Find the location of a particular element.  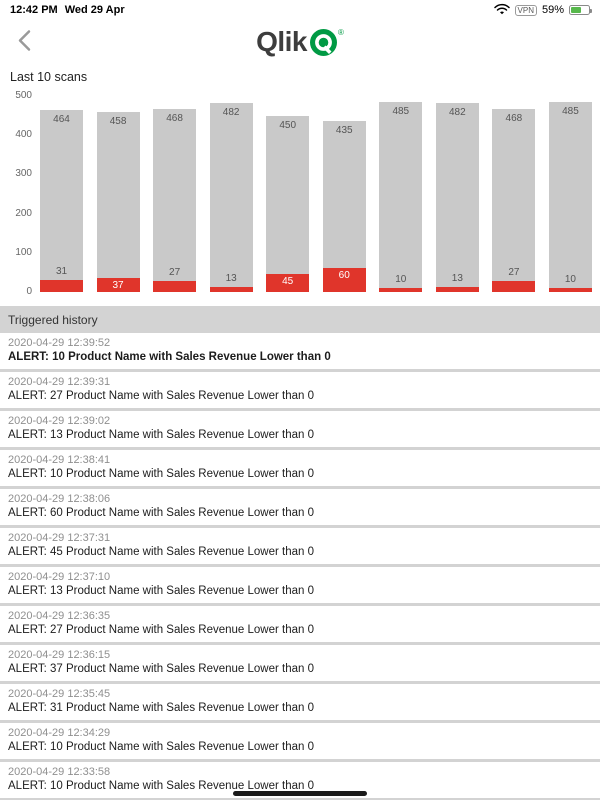

bar-triggered-segment: 45 is located at coordinates (288, 283).